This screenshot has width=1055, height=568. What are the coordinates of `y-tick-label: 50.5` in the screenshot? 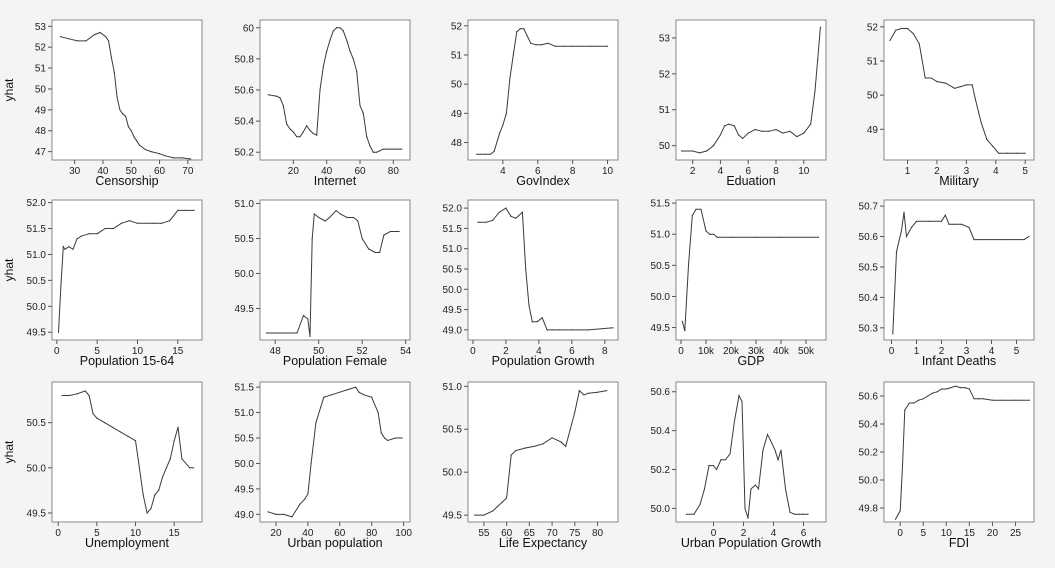 It's located at (245, 439).